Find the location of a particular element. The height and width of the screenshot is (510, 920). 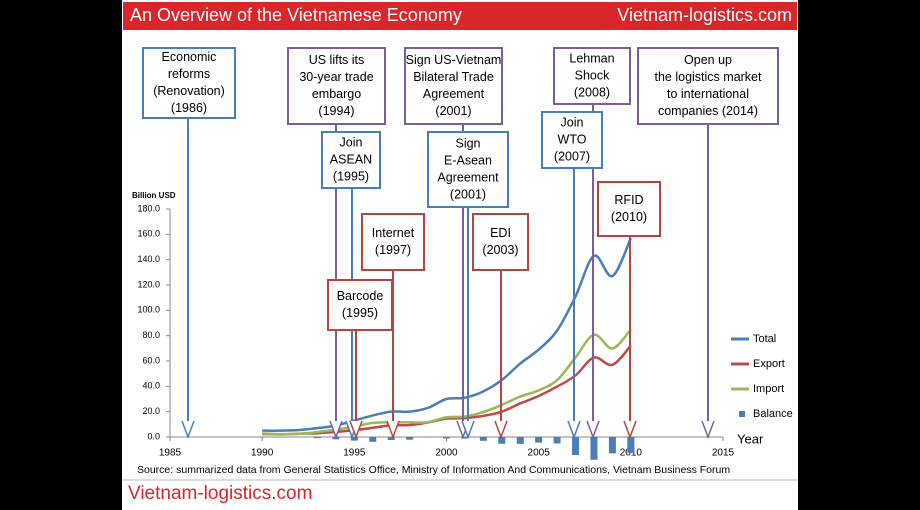

annotation-text: WTO is located at coordinates (572, 139).